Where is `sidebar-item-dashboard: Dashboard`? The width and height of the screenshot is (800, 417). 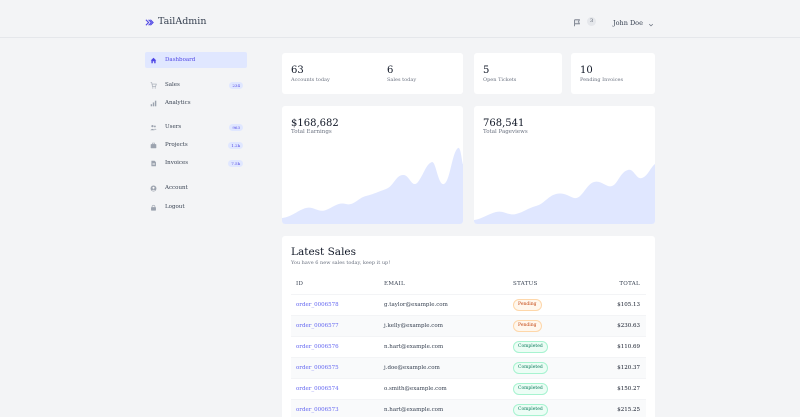 sidebar-item-dashboard: Dashboard is located at coordinates (196, 60).